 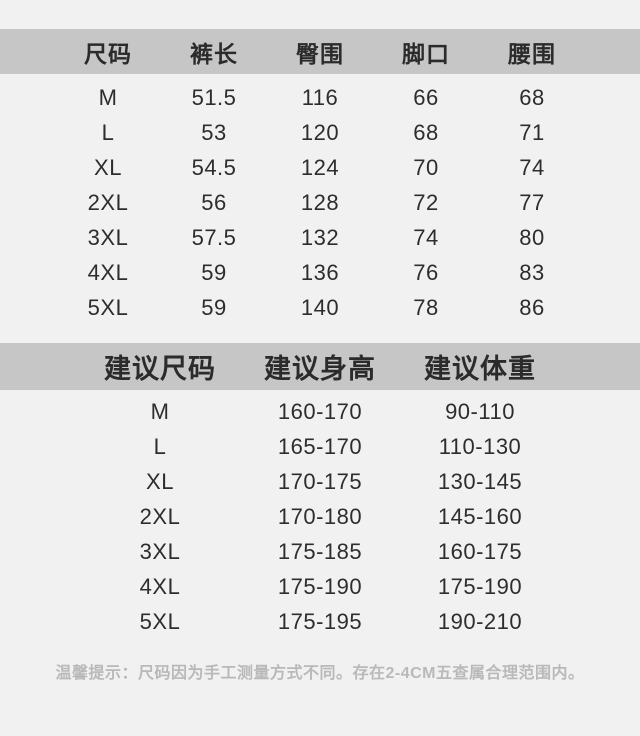 I want to click on cell-size: 3XL, so click(x=108, y=237).